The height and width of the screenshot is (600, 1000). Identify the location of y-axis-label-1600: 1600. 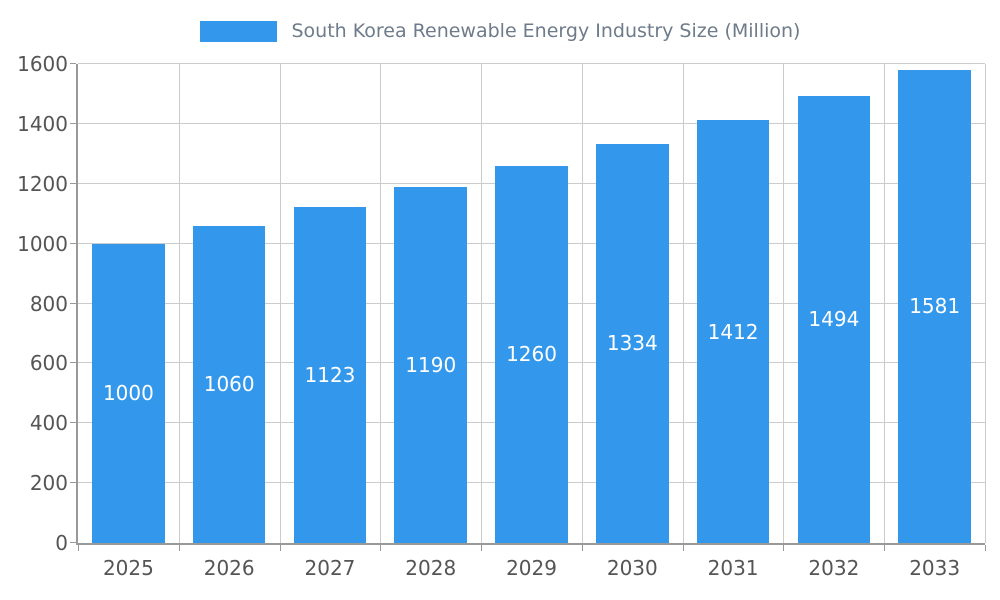
(42, 64).